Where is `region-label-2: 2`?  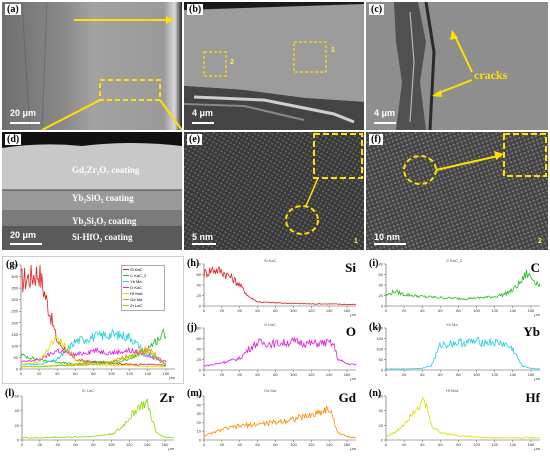
region-label-2: 2 is located at coordinates (232, 62).